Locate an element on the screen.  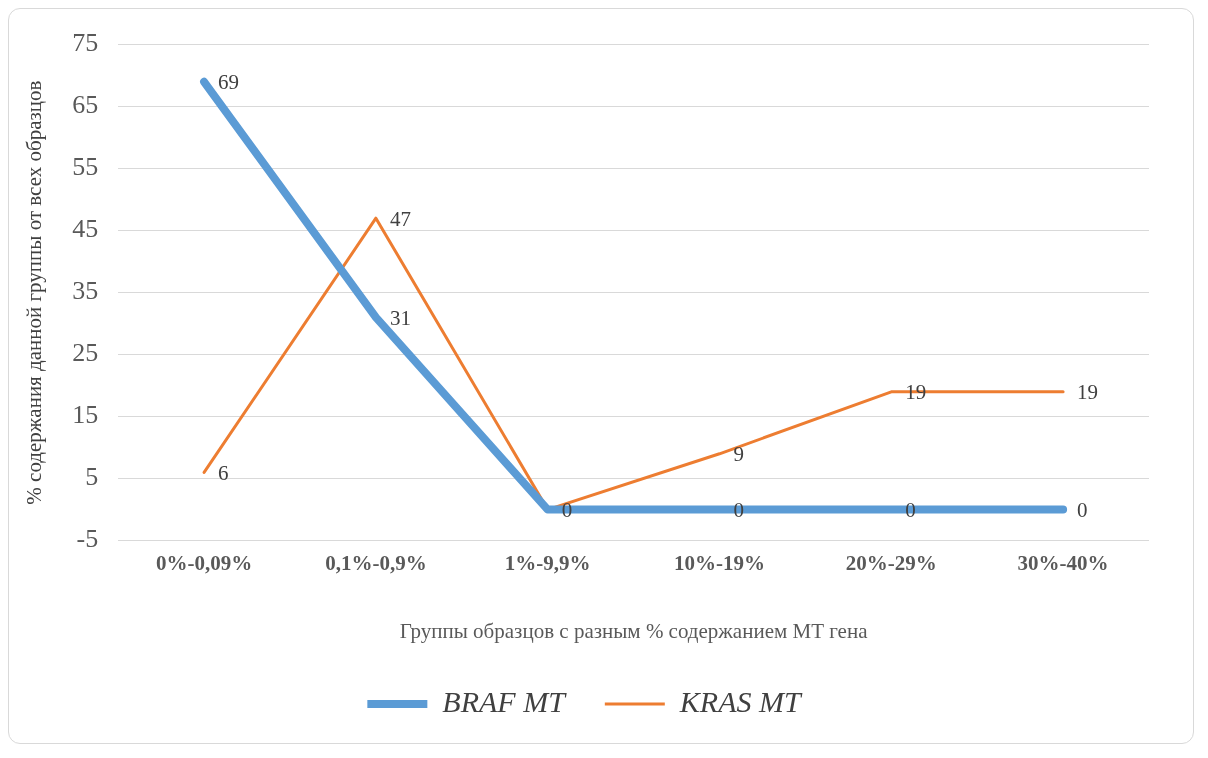
x-tick-label: 30%-40% is located at coordinates (1063, 562).